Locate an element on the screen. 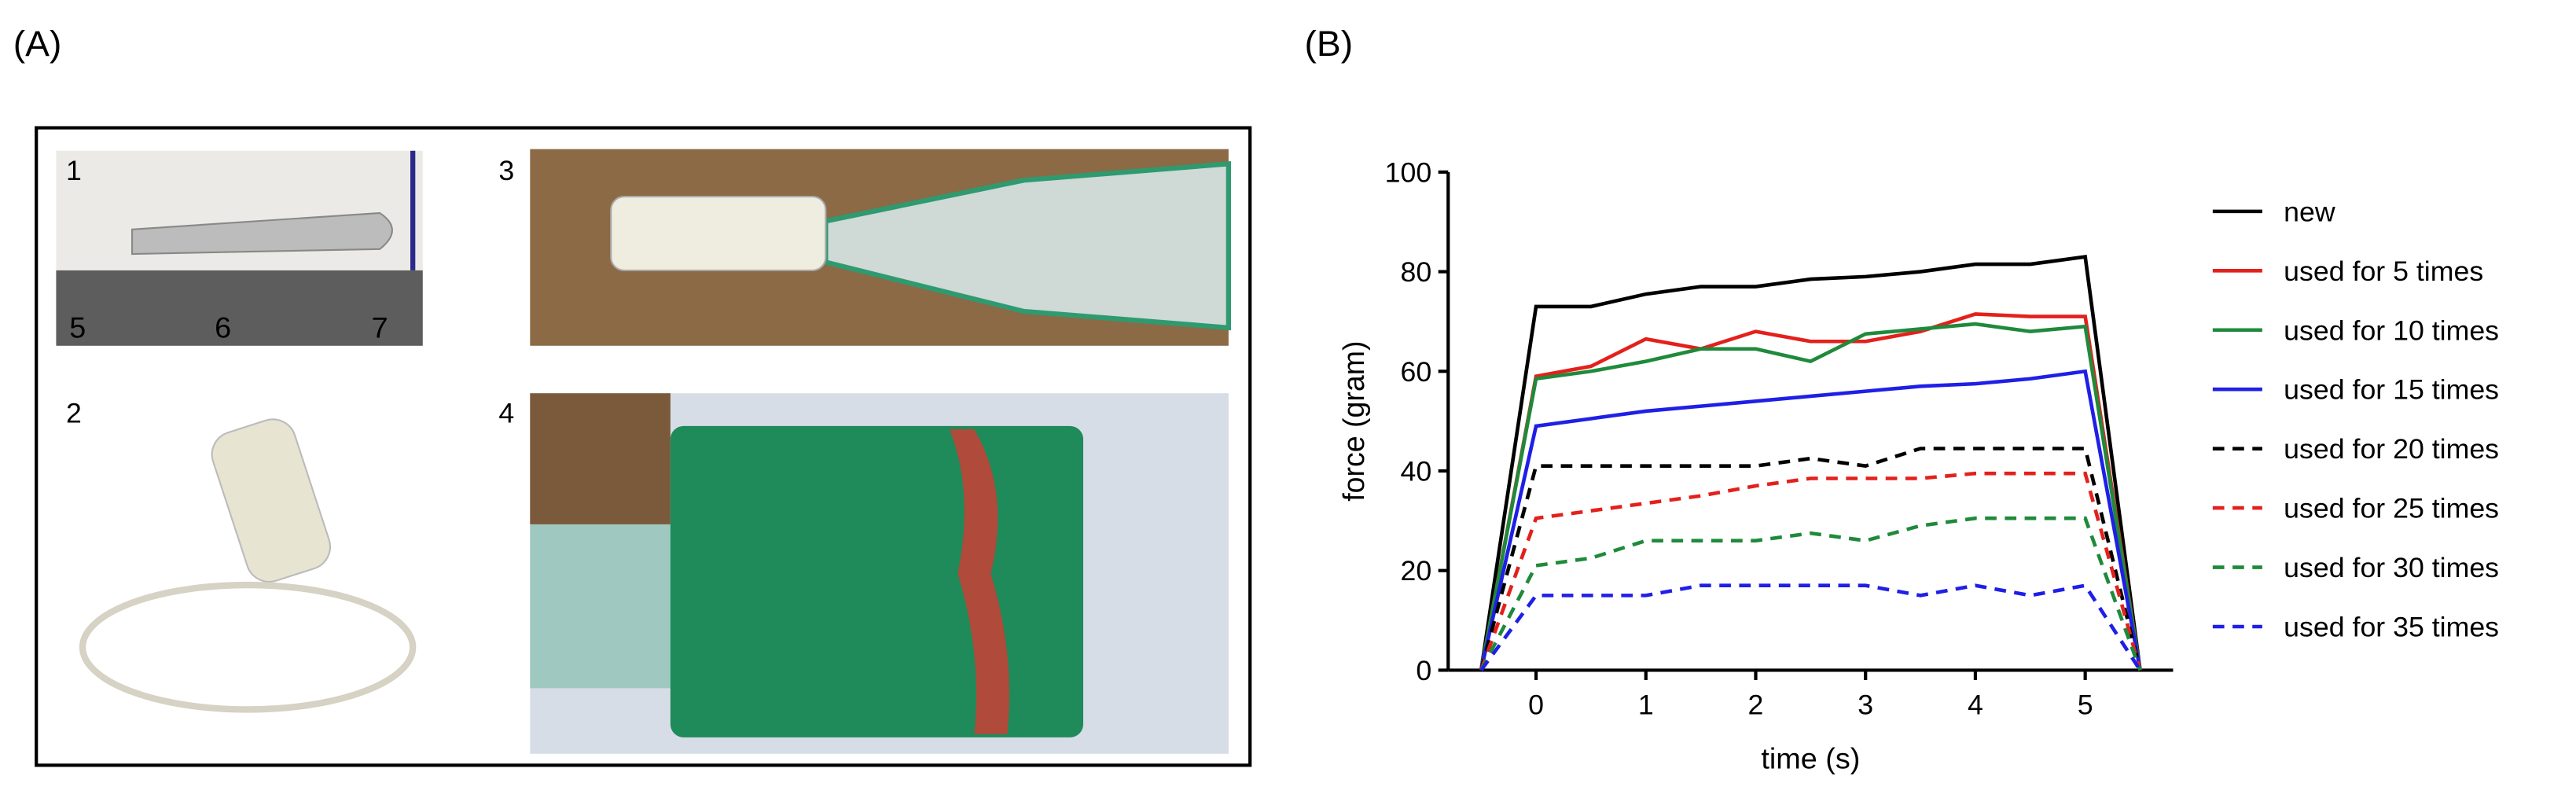  y-tick-label: 100 is located at coordinates (1408, 172).